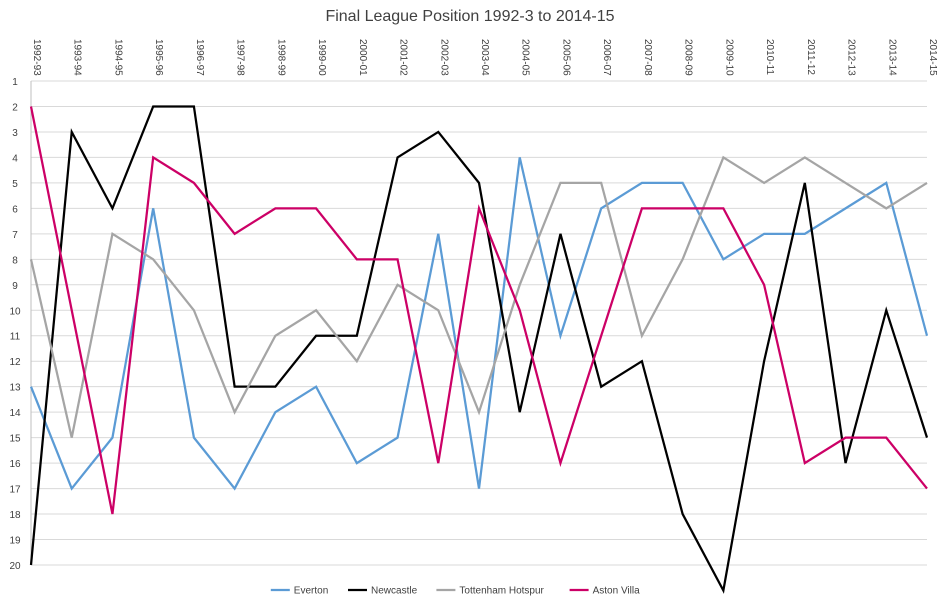 Image resolution: width=940 pixels, height=609 pixels. I want to click on x-tick-label: 2008-09, so click(688, 57).